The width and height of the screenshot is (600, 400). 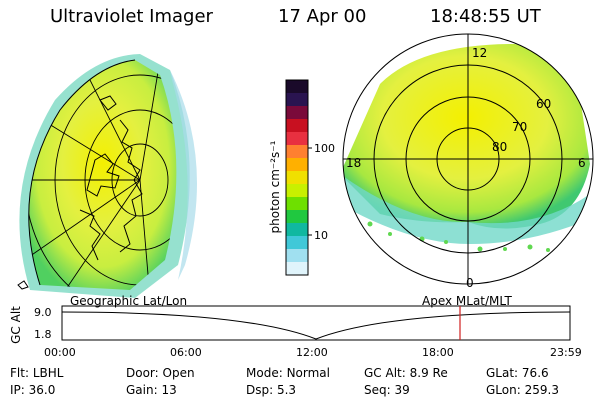 What do you see at coordinates (160, 373) in the screenshot?
I see `info-door: Door: Open` at bounding box center [160, 373].